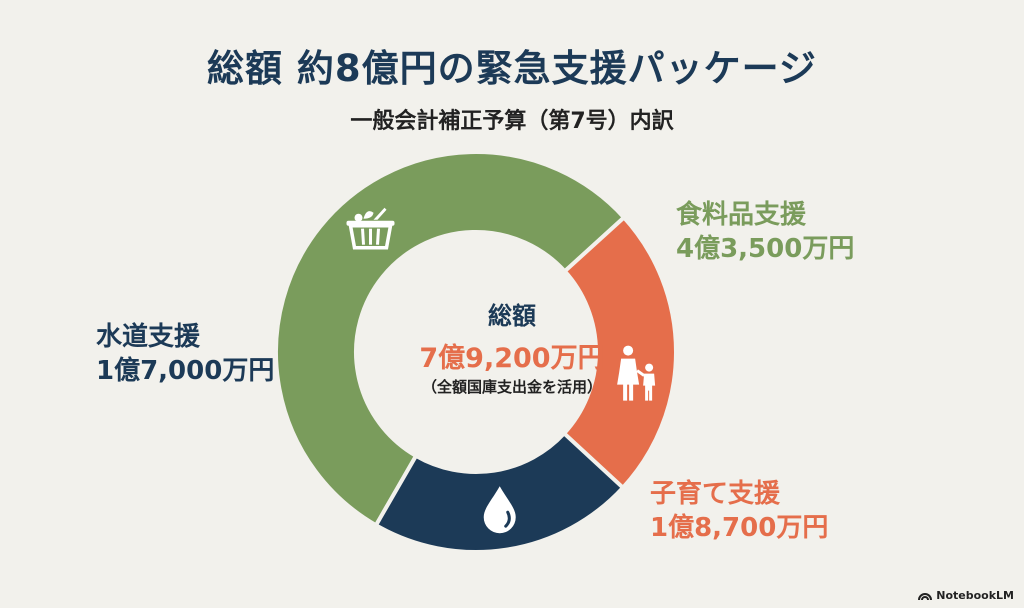 The image size is (1024, 608). Describe the element at coordinates (512, 121) in the screenshot. I see `page-subtitle: 一般会計補正予算（第7号）内訳` at that location.